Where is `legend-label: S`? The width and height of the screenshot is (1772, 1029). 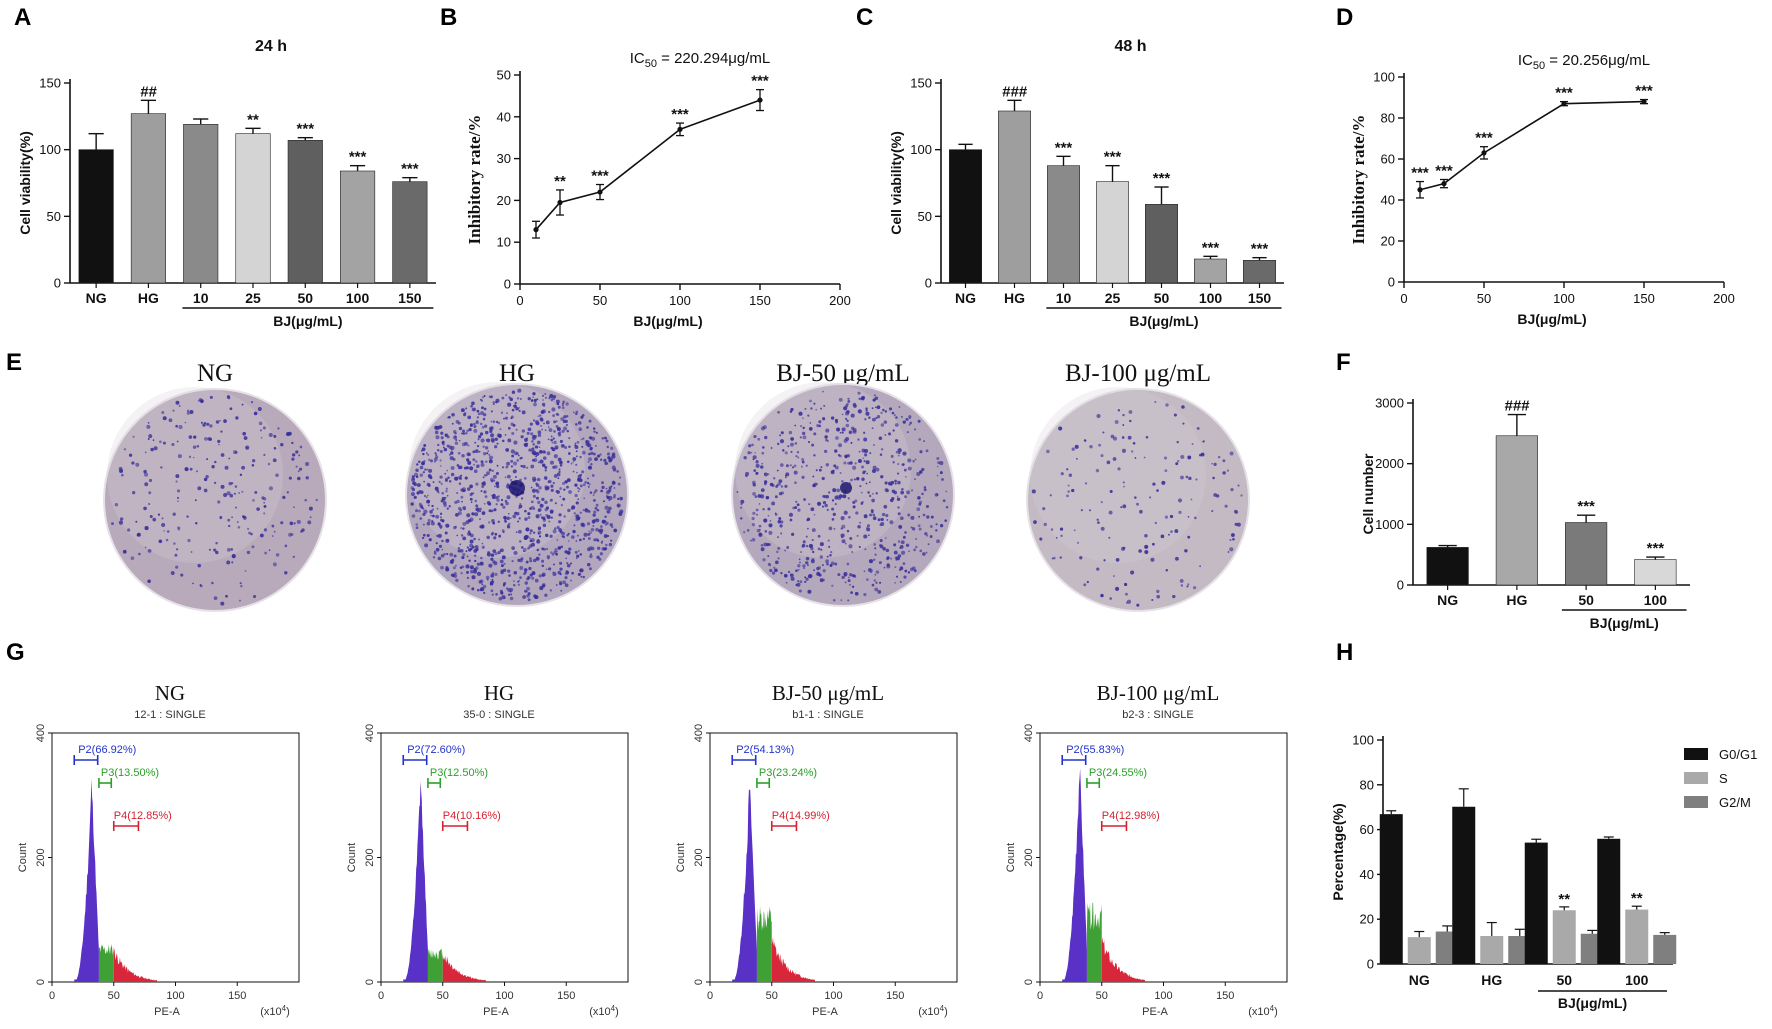 legend-label: S is located at coordinates (1723, 778).